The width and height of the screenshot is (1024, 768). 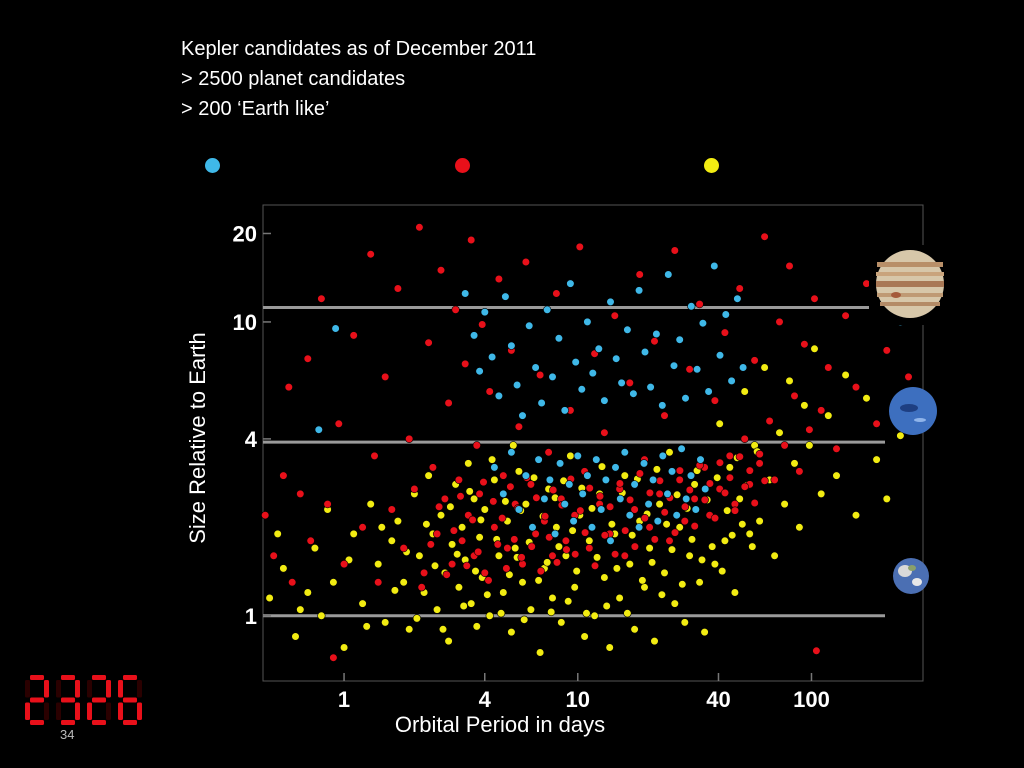 What do you see at coordinates (485, 699) in the screenshot?
I see `x-tick-label: 4` at bounding box center [485, 699].